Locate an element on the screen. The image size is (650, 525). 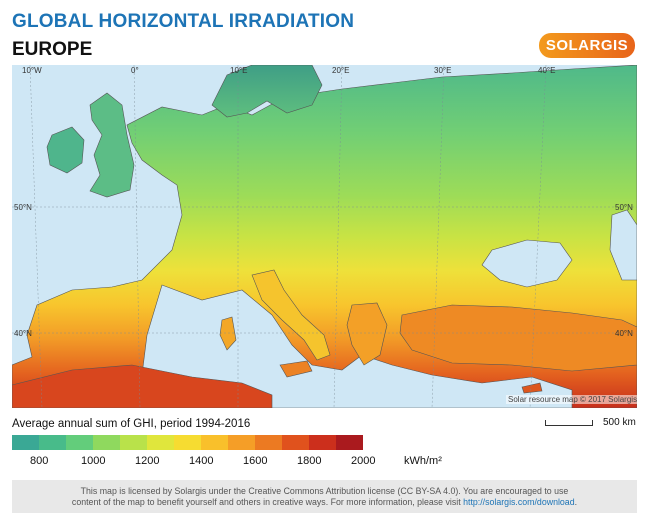
download-link: http://solargis.com/download is located at coordinates (519, 501).